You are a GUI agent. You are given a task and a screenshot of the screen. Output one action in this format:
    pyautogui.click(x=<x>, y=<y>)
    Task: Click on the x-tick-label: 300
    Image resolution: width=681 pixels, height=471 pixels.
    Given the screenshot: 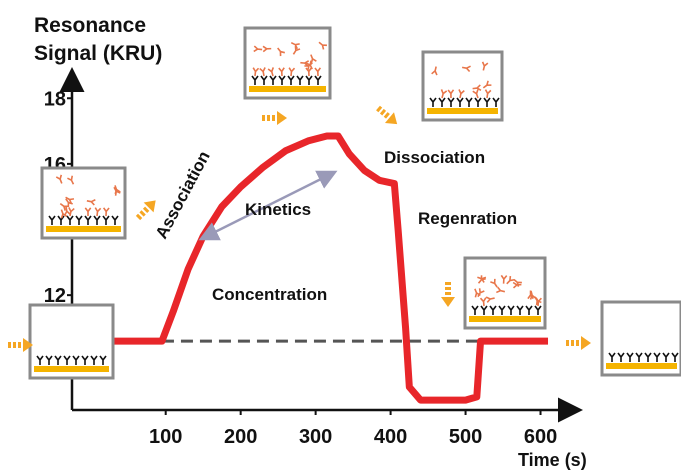 What is the action you would take?
    pyautogui.click(x=315, y=437)
    